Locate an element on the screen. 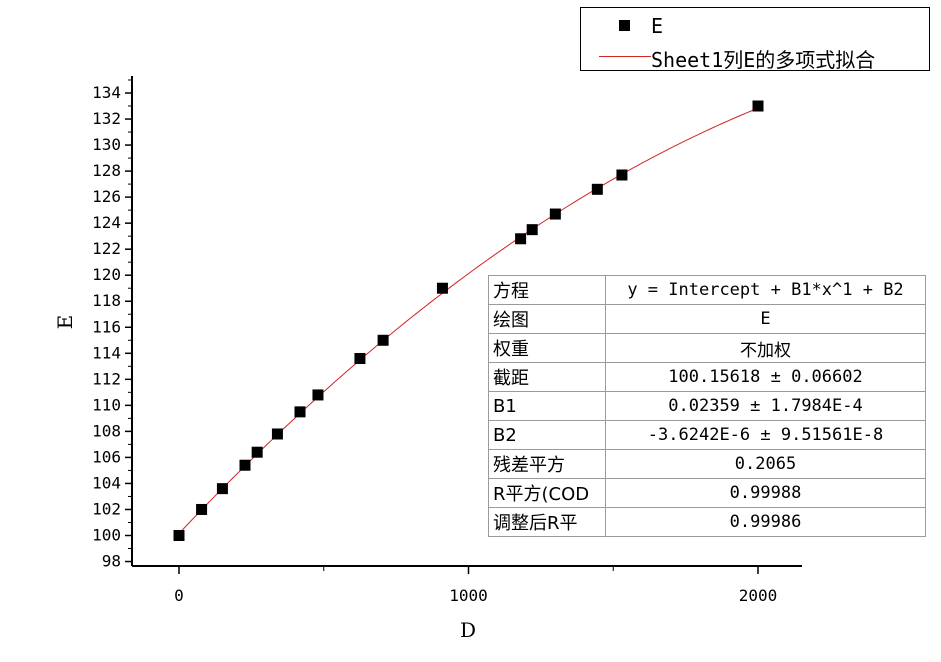 The height and width of the screenshot is (662, 941). fit-table-row: 截距 100.15618 ± 0.06602 is located at coordinates (707, 377).